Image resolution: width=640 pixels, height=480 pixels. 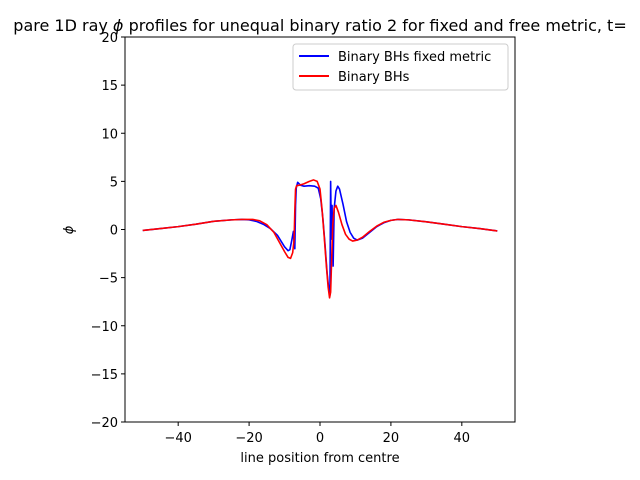 What do you see at coordinates (108, 231) in the screenshot?
I see `y-axis: −20 −15 −10 −5 0 5 10 15 20` at bounding box center [108, 231].